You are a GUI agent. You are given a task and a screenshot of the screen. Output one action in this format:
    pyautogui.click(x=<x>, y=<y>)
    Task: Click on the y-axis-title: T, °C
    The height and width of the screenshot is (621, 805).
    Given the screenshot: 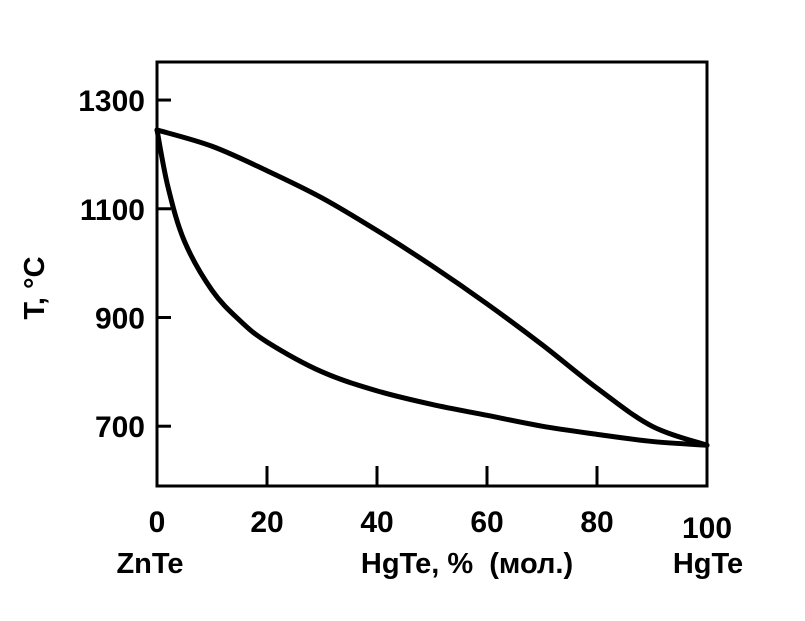 What is the action you would take?
    pyautogui.click(x=35, y=287)
    